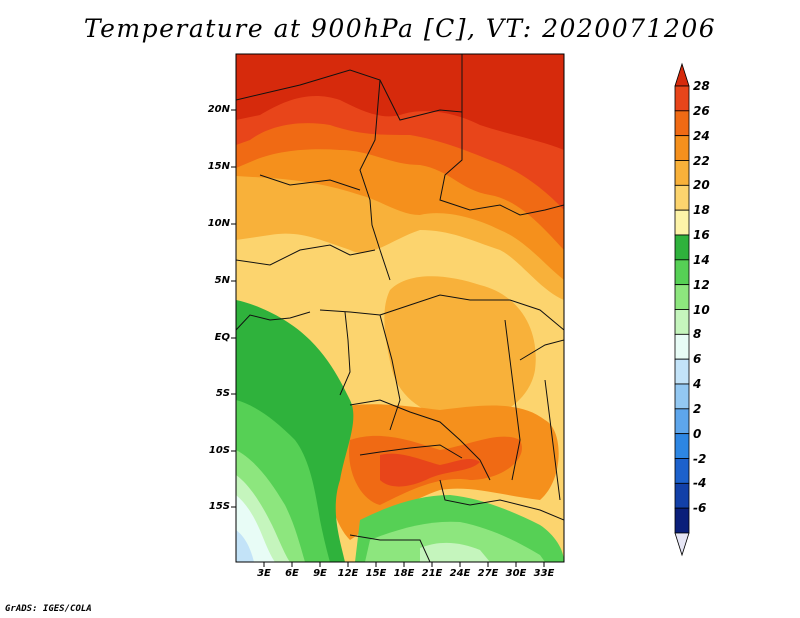 The image size is (800, 618). What do you see at coordinates (264, 573) in the screenshot?
I see `lon-label: 3E` at bounding box center [264, 573].